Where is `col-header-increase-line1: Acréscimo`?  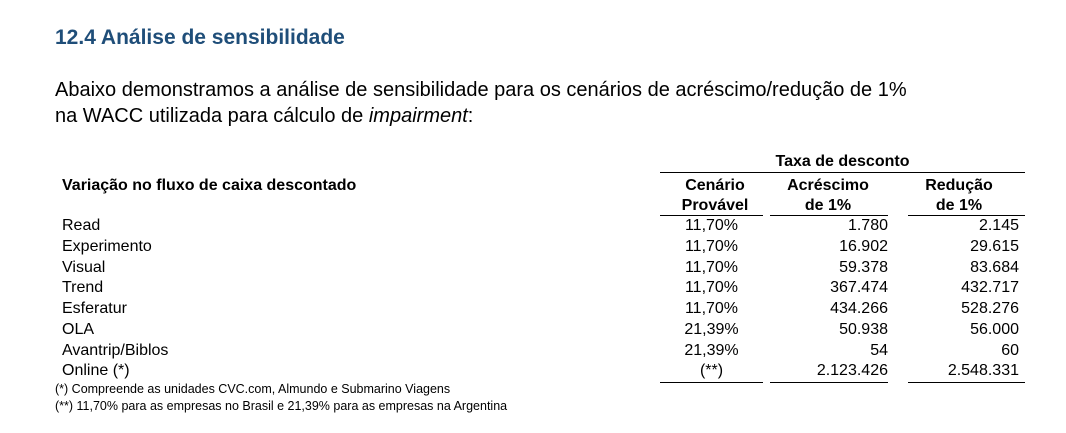
col-header-increase-line1: Acréscimo is located at coordinates (828, 185).